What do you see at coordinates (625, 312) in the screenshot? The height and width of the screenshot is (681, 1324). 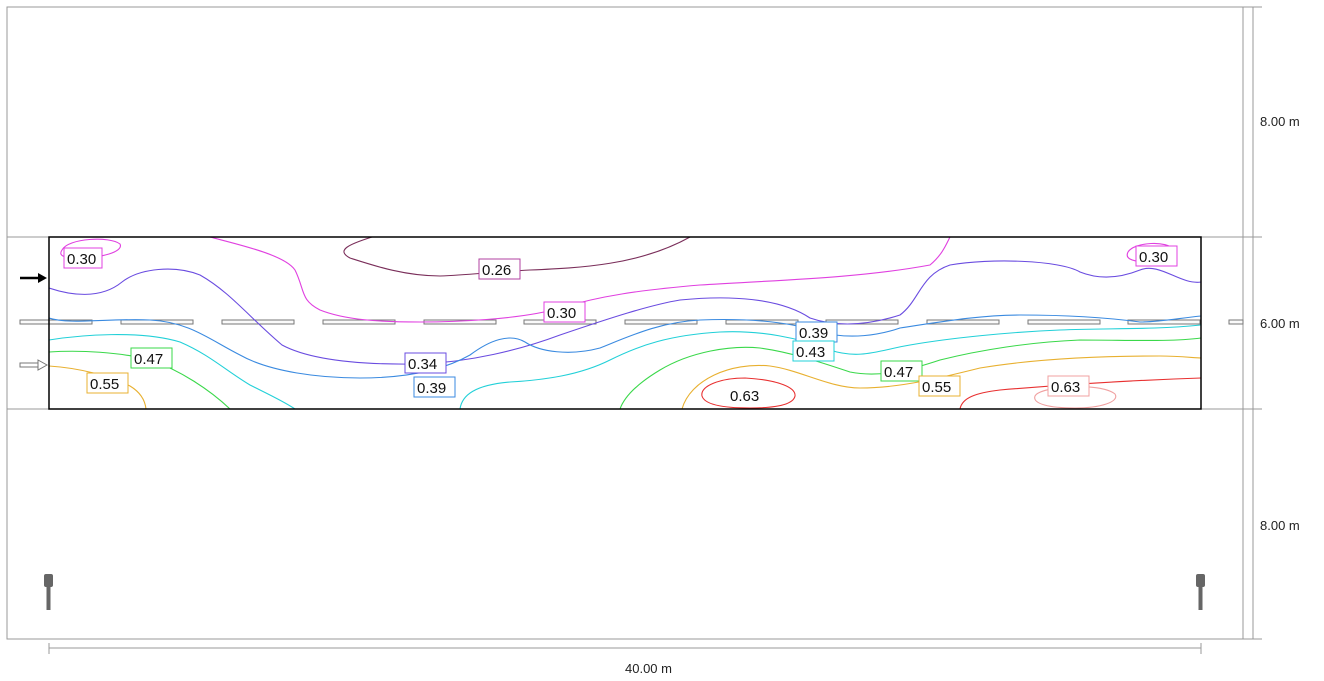 I see `contour-line-0.34` at bounding box center [625, 312].